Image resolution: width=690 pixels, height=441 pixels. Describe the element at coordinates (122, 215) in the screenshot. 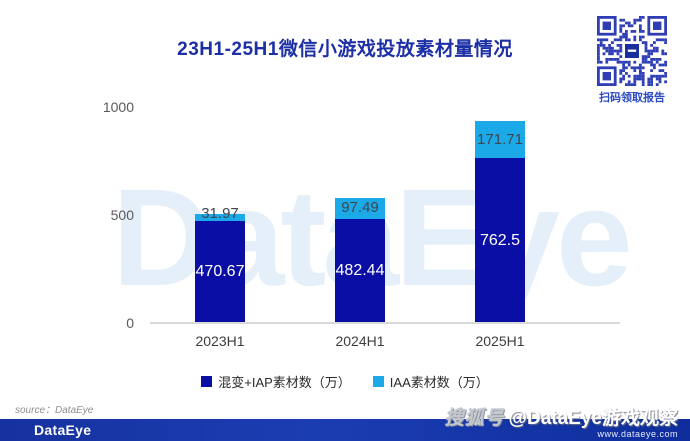

I see `y-tick-label: 500` at that location.